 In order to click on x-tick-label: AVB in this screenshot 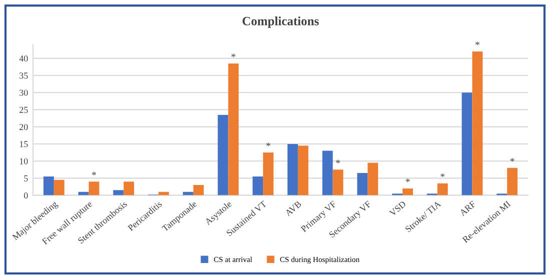, I will do `click(293, 208)`.